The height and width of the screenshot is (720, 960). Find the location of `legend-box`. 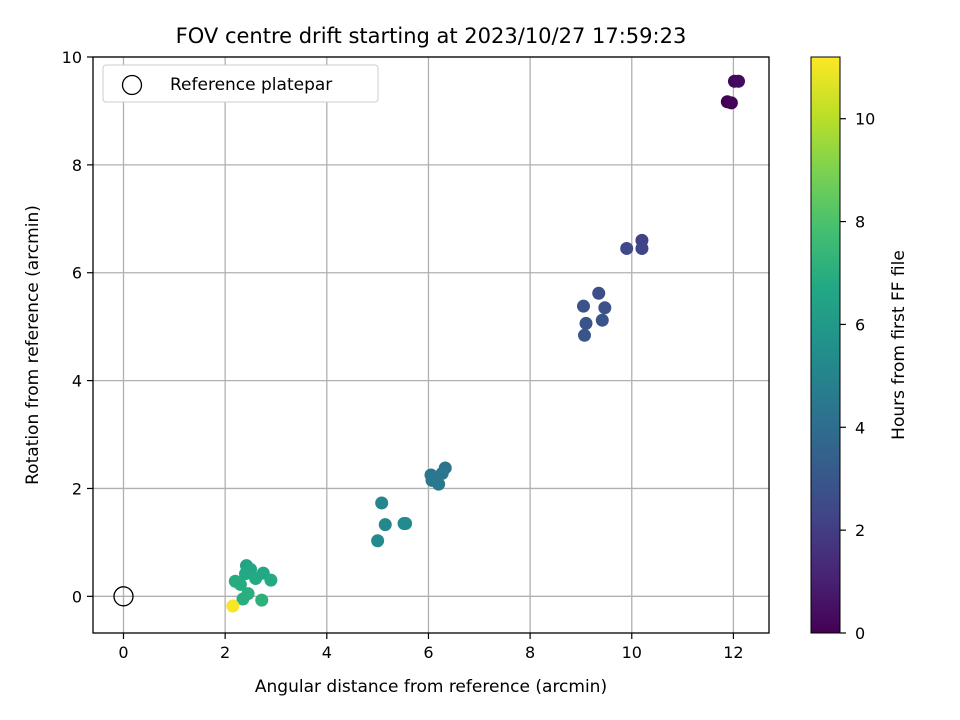

legend-box is located at coordinates (240, 83).